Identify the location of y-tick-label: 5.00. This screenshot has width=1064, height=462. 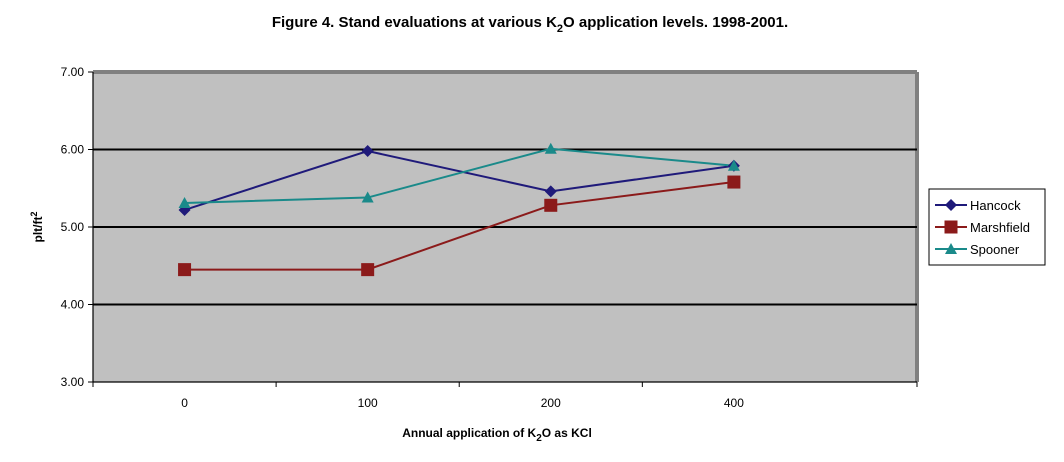
(73, 227).